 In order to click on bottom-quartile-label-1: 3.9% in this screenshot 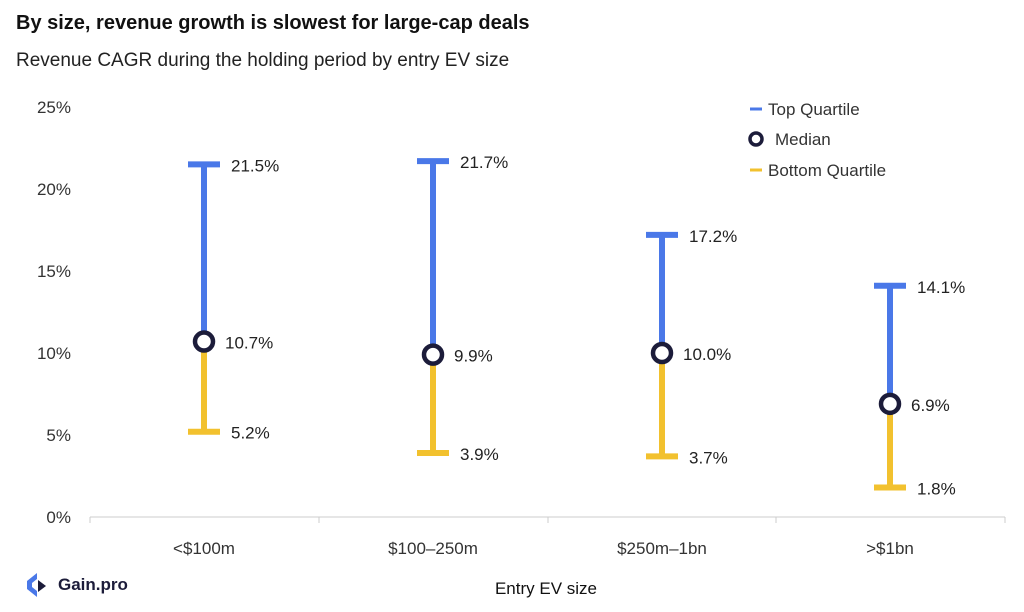, I will do `click(479, 454)`.